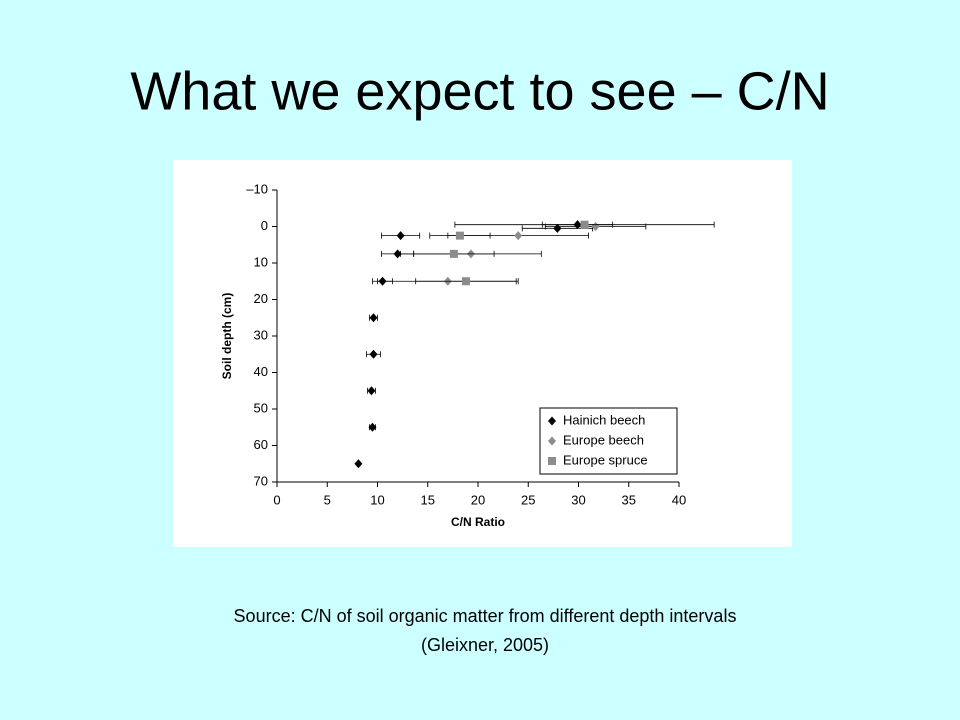 This screenshot has height=720, width=960. What do you see at coordinates (261, 298) in the screenshot?
I see `y-tick-label: 20` at bounding box center [261, 298].